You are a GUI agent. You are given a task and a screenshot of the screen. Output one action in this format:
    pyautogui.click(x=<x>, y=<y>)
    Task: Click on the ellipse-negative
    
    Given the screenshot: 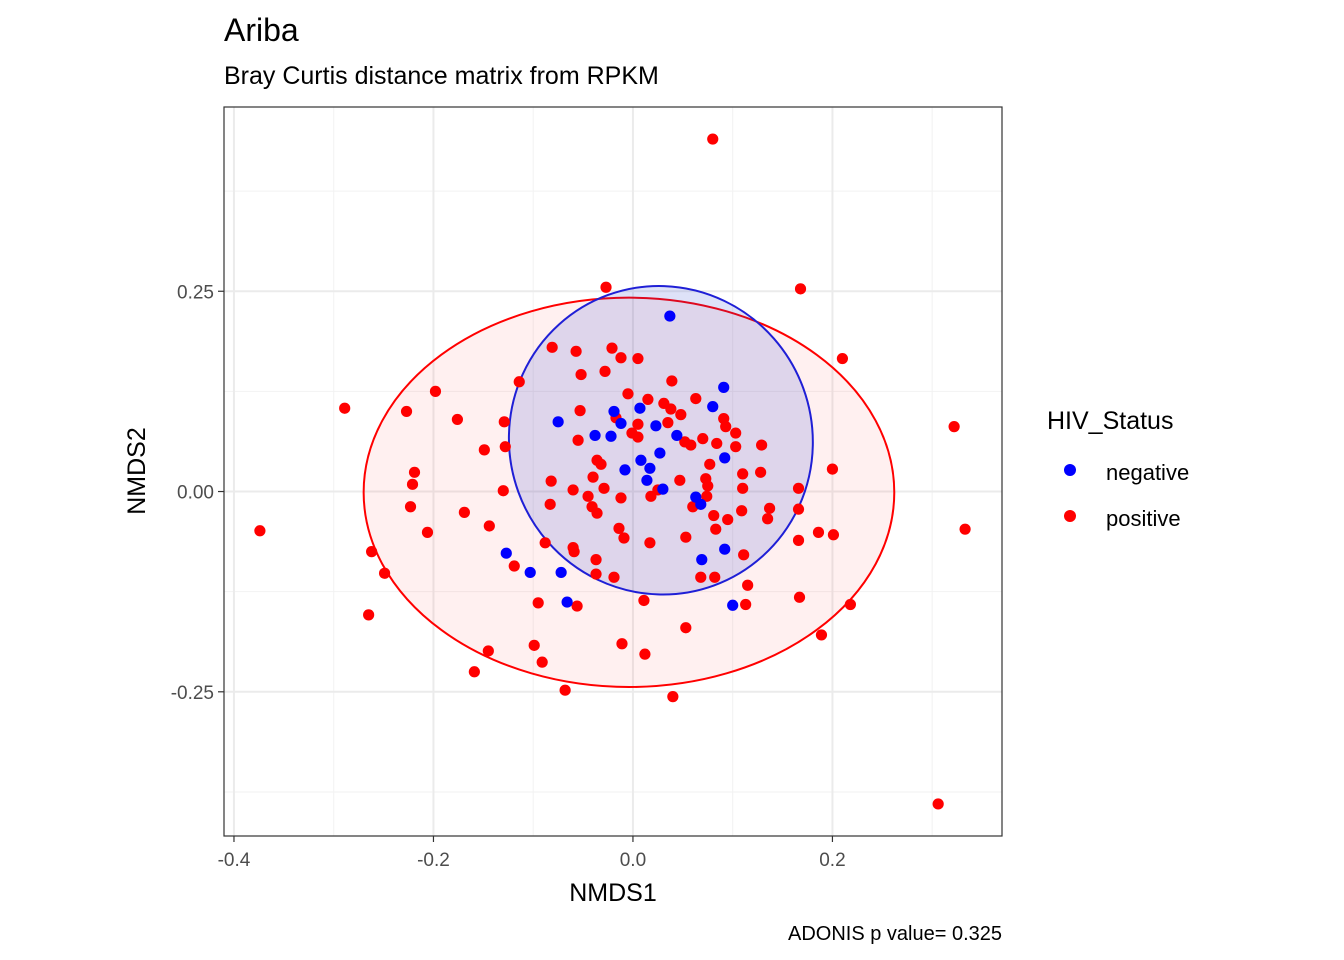 What is the action you would take?
    pyautogui.click(x=660, y=440)
    